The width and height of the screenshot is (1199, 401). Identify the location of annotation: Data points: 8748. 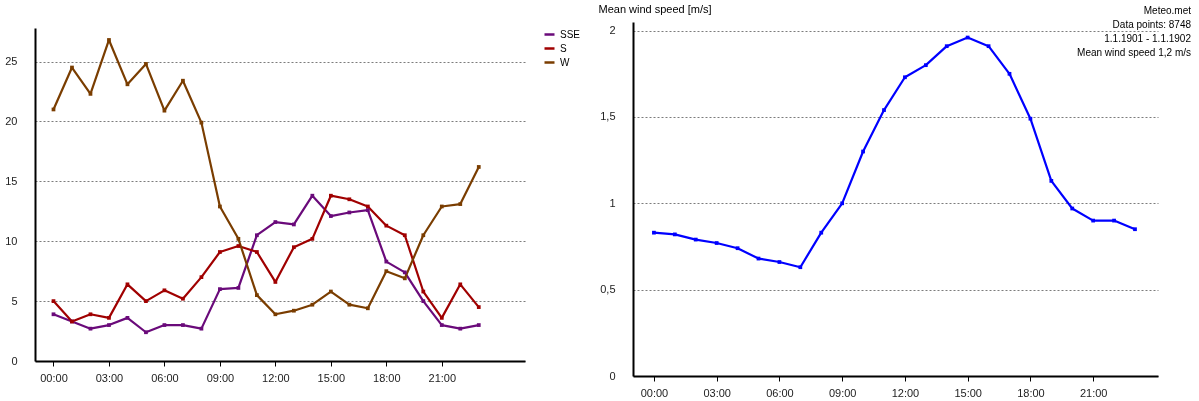
(1151, 25).